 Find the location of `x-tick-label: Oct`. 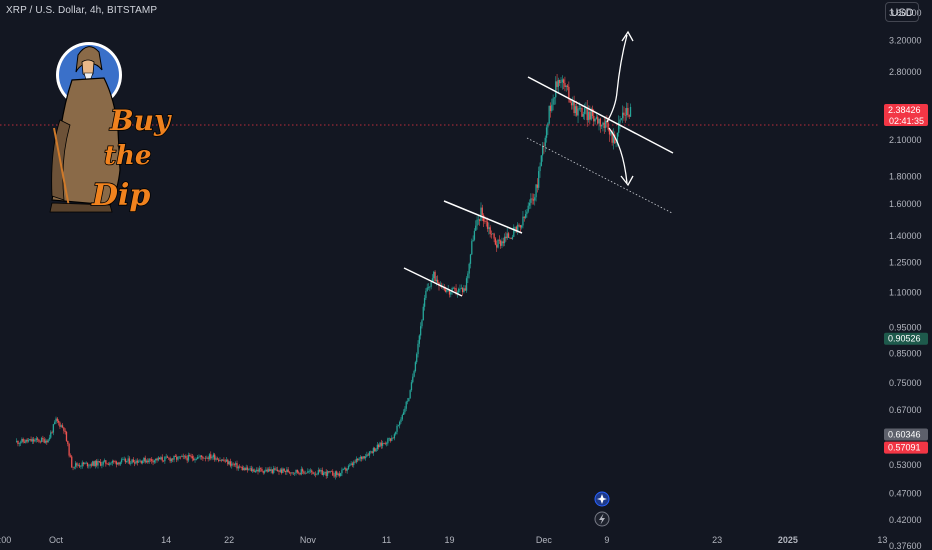

x-tick-label: Oct is located at coordinates (56, 540).